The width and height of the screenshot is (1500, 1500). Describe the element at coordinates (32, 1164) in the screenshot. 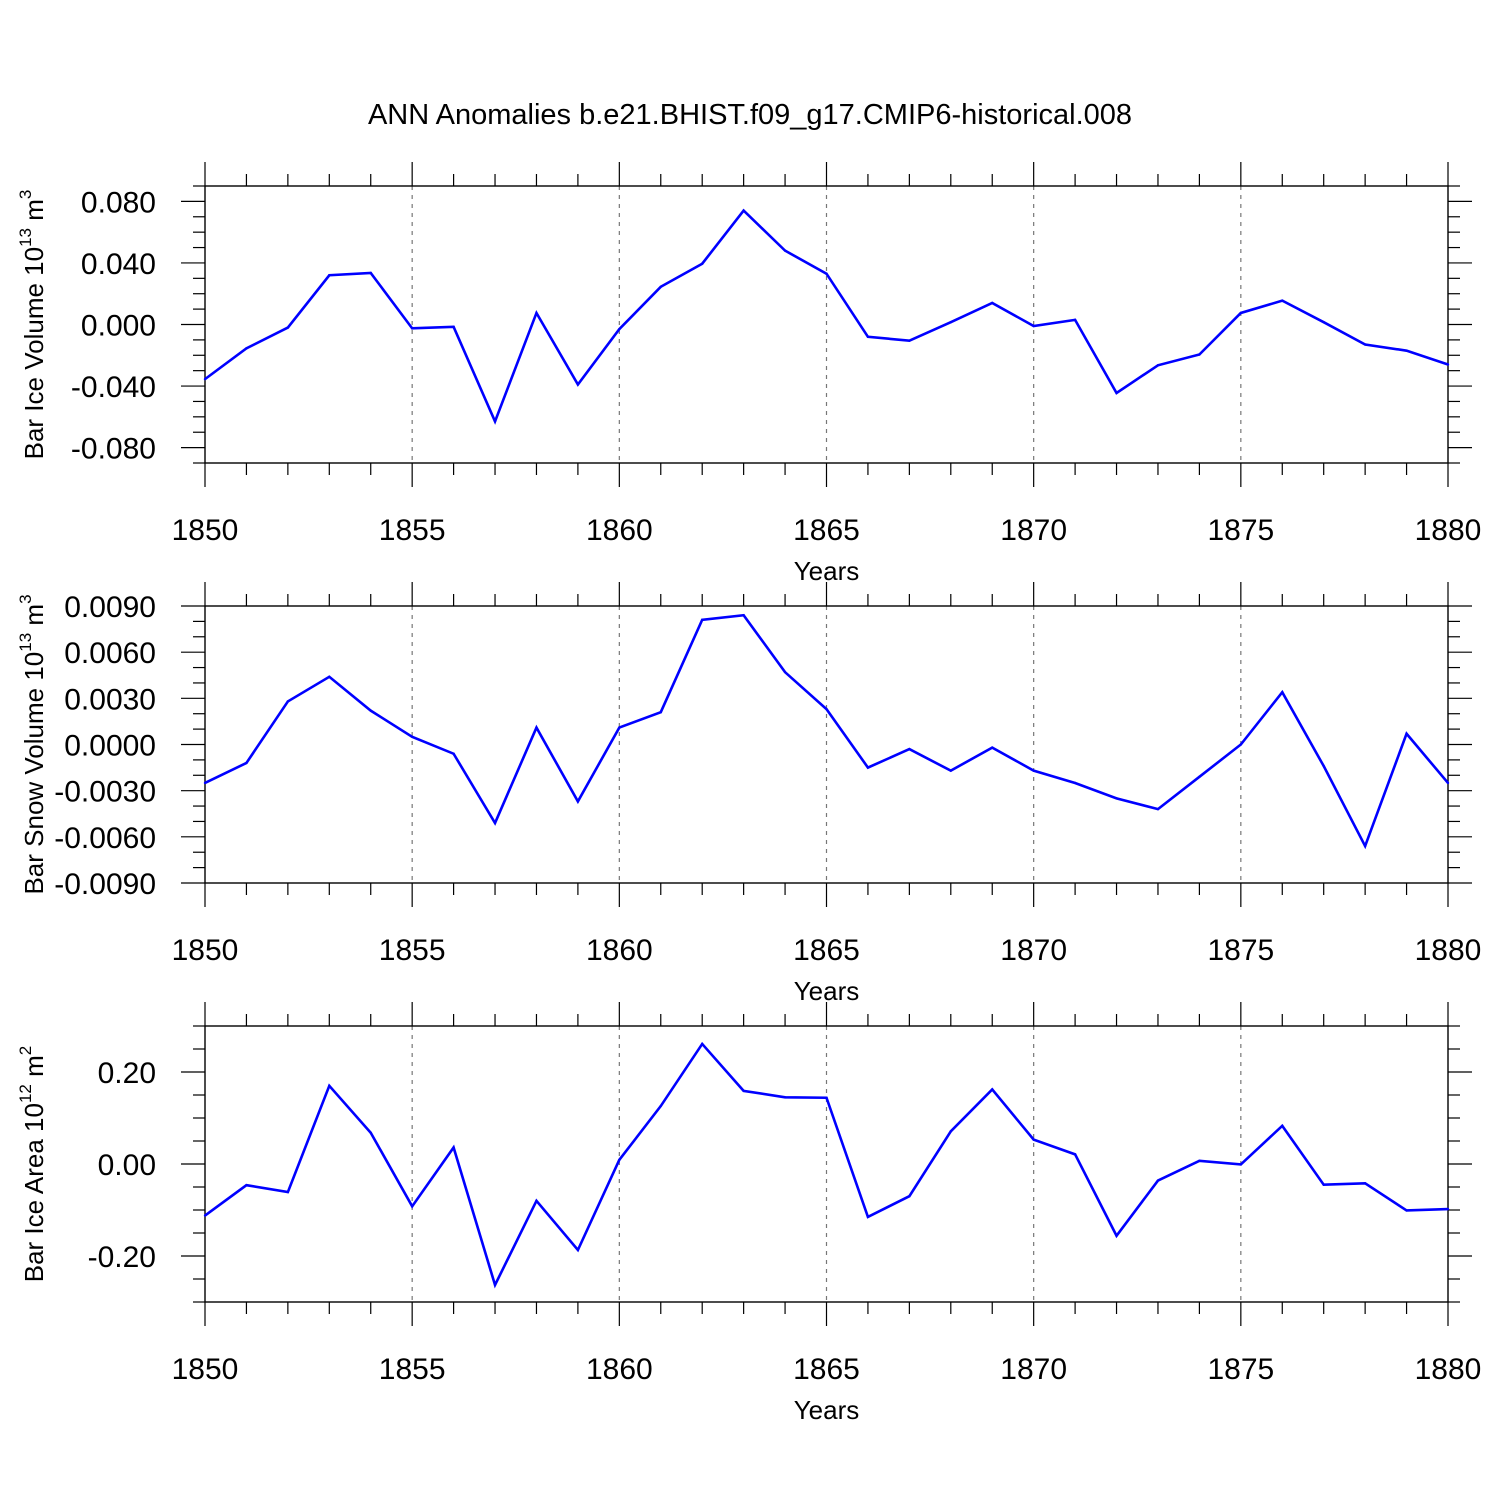

I see `y-axis-title: Bar Ice Area 1012 m2` at that location.